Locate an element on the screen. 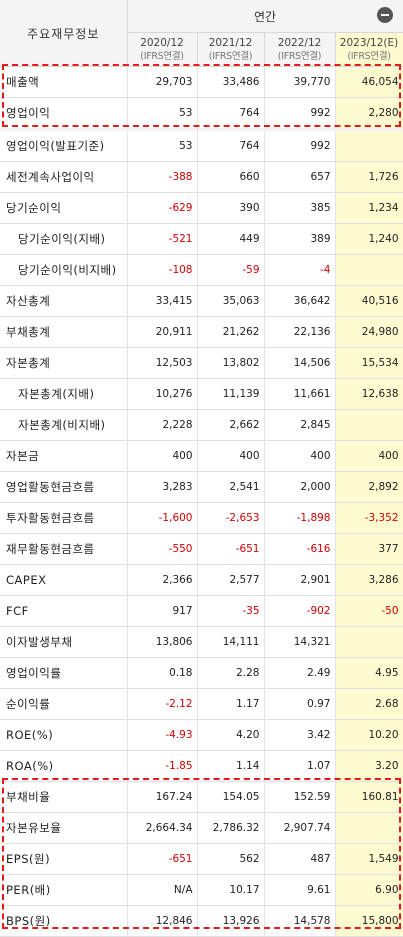  value-cell: 29,703 is located at coordinates (162, 82).